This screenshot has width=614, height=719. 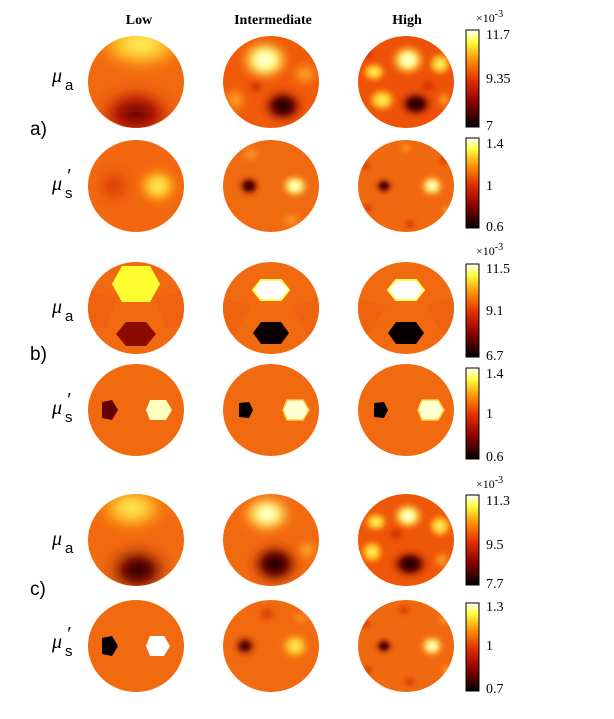 I want to click on reconstruction-c-mus-low, so click(x=136, y=646).